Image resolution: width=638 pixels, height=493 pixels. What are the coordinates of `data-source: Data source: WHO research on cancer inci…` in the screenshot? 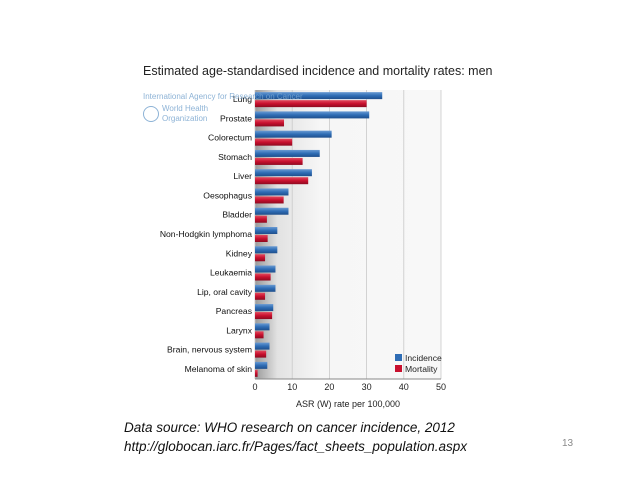 It's located at (295, 437).